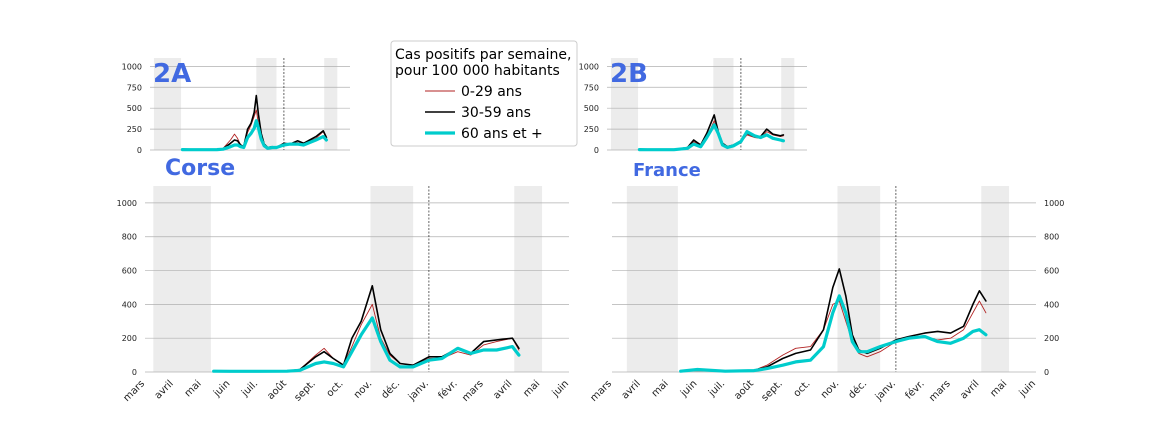 The image size is (1152, 436). Describe the element at coordinates (802, 388) in the screenshot. I see `x-tick-label-france-7: oct.` at that location.